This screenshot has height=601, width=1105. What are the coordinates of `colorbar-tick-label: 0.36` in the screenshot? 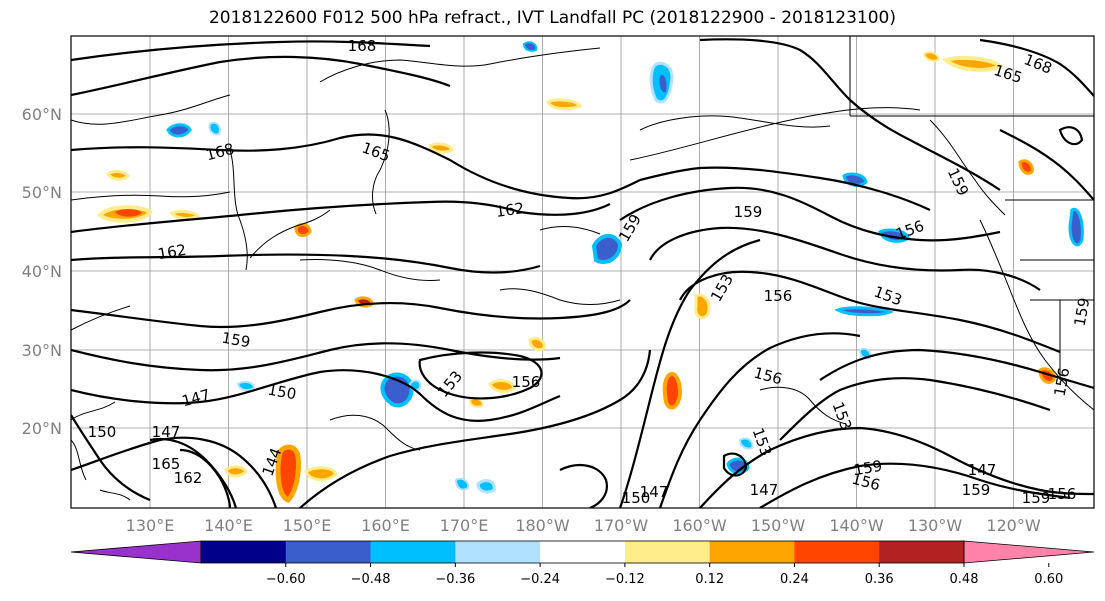 It's located at (879, 579).